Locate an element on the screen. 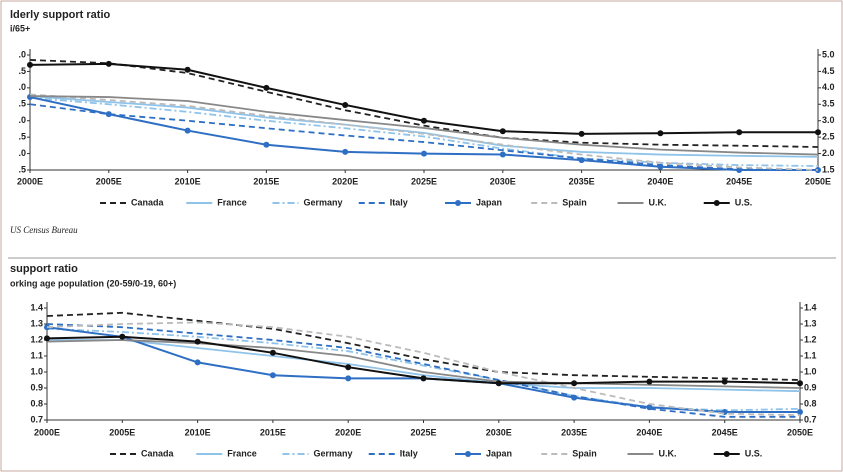 This screenshot has width=843, height=472. y2-tick-label: 3.5 is located at coordinates (828, 104).